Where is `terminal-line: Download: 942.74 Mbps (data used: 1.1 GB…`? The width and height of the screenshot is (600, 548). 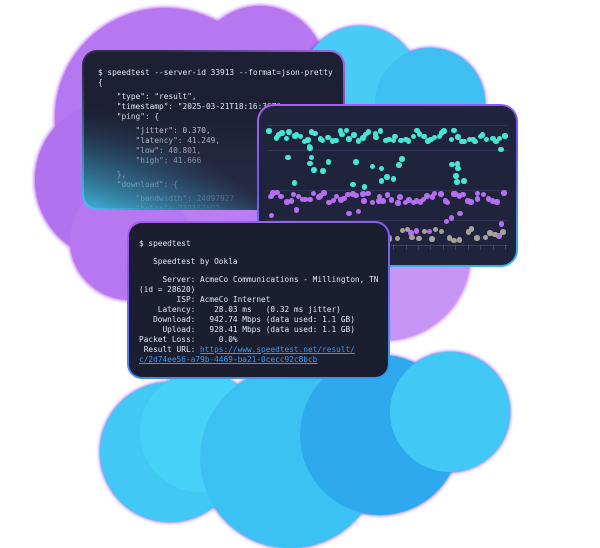
terminal-line: Download: 942.74 Mbps (data used: 1.1 GB… is located at coordinates (247, 319).